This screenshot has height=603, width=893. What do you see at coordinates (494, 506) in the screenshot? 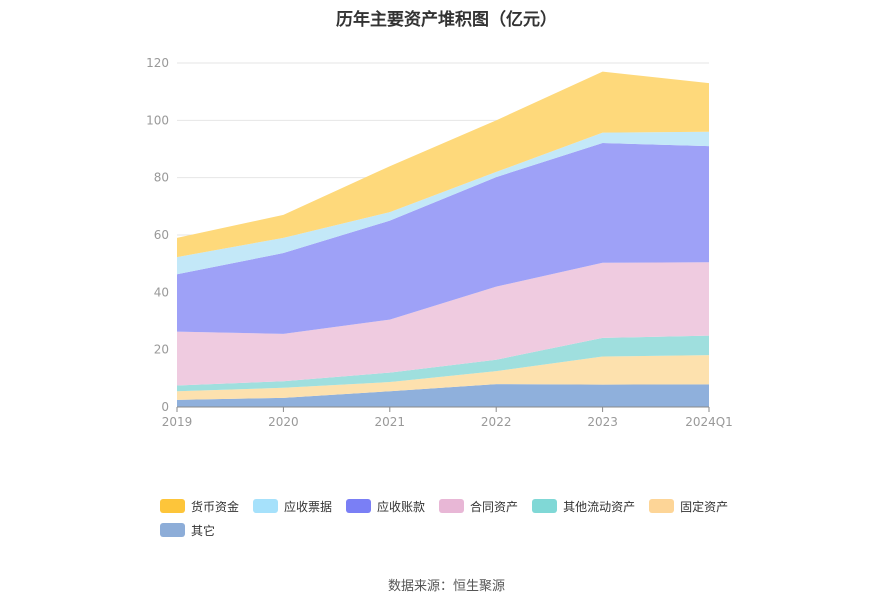
I see `legend-label: 合同资产` at bounding box center [494, 506].